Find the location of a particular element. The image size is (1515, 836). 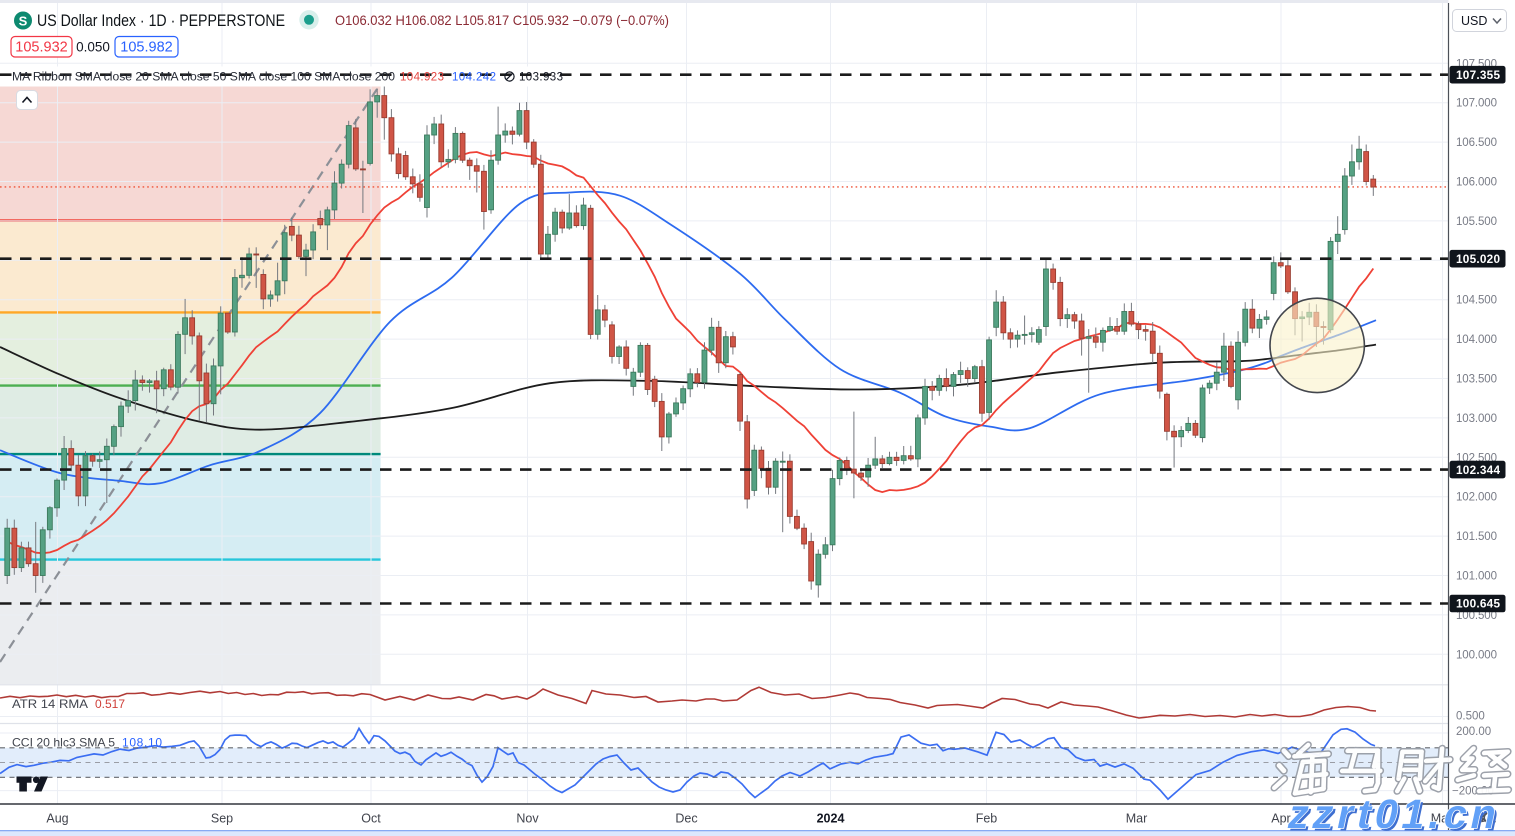

svg-text: 0.500 is located at coordinates (1470, 717).